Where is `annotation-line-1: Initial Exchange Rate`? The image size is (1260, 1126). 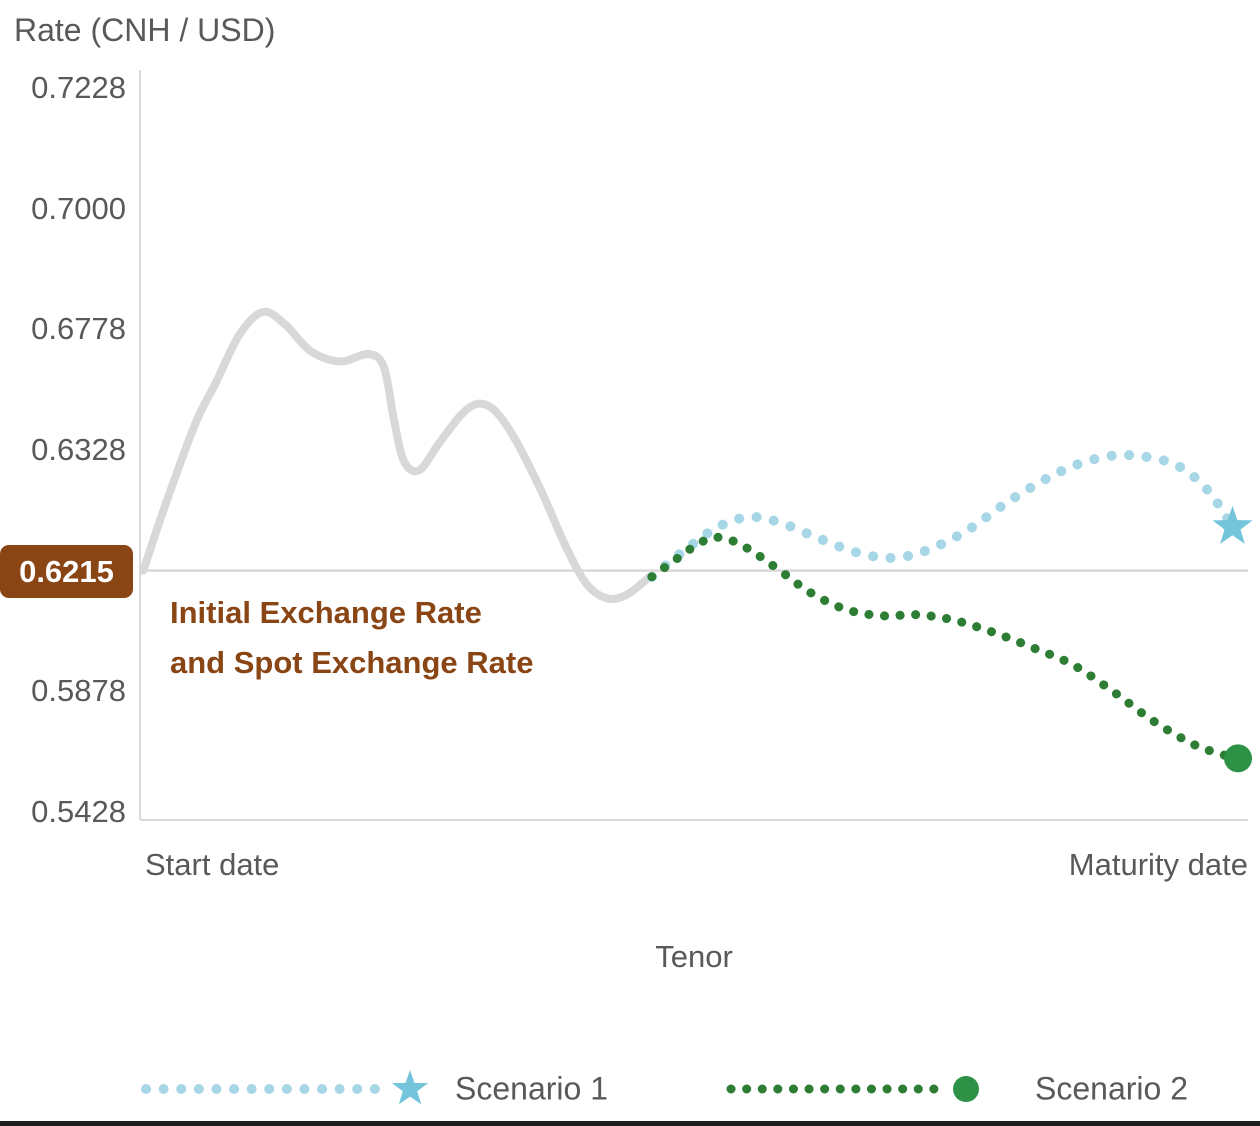 annotation-line-1: Initial Exchange Rate is located at coordinates (326, 612).